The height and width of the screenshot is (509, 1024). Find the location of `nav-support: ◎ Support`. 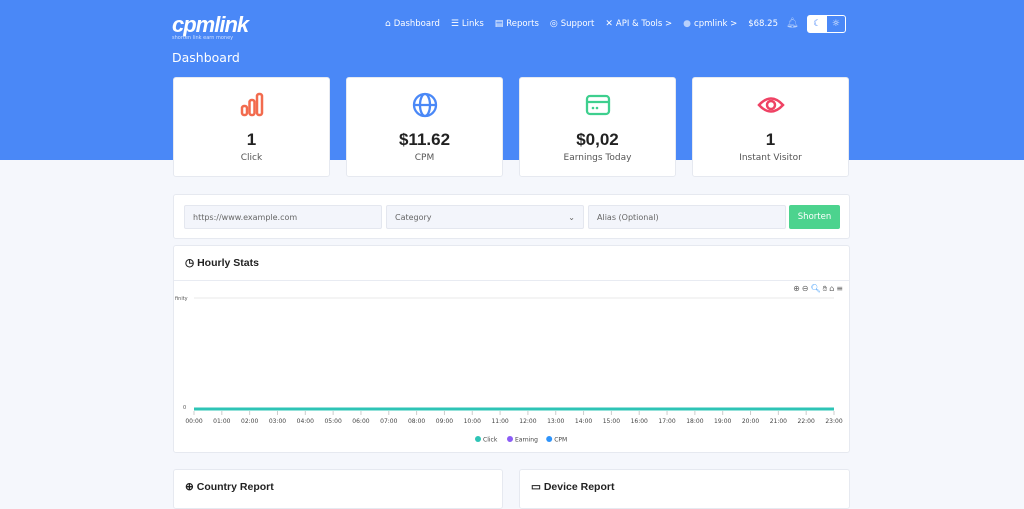

nav-support: ◎ Support is located at coordinates (572, 24).